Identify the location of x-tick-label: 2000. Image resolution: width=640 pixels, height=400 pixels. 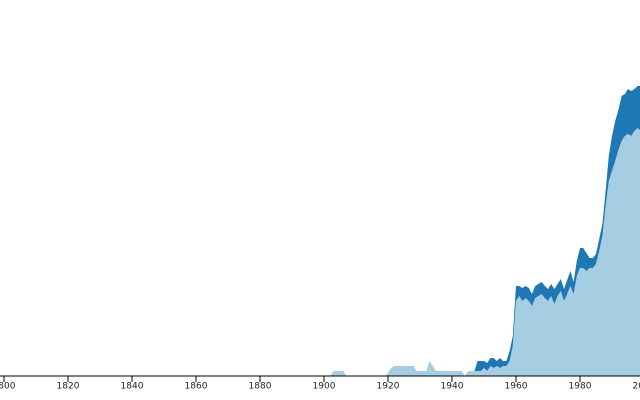
(636, 387).